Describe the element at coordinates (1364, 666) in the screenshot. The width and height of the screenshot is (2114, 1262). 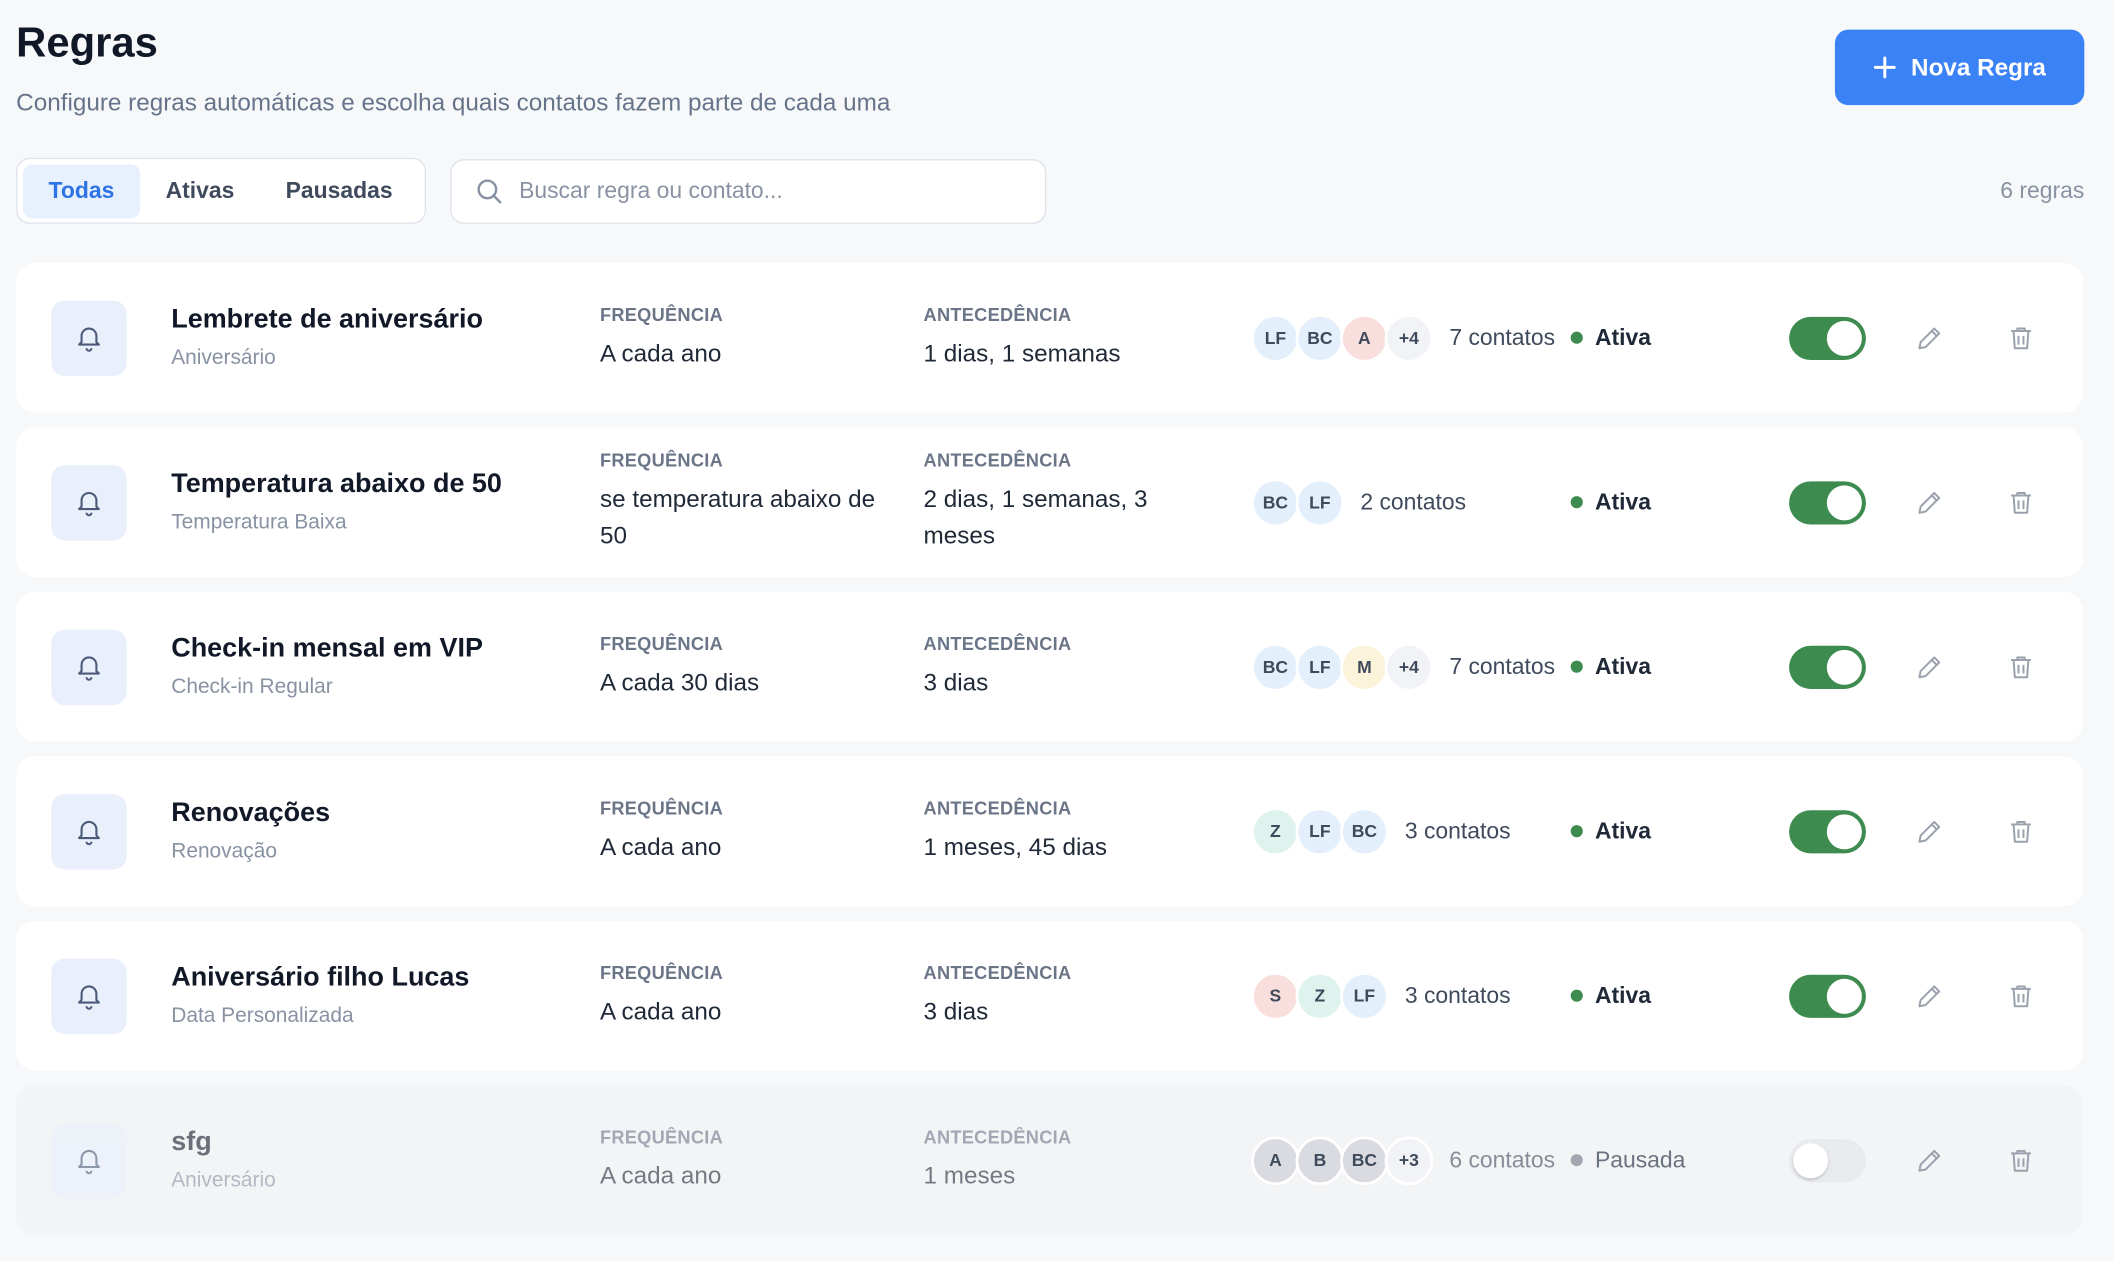
I see `contact-avatar: M` at that location.